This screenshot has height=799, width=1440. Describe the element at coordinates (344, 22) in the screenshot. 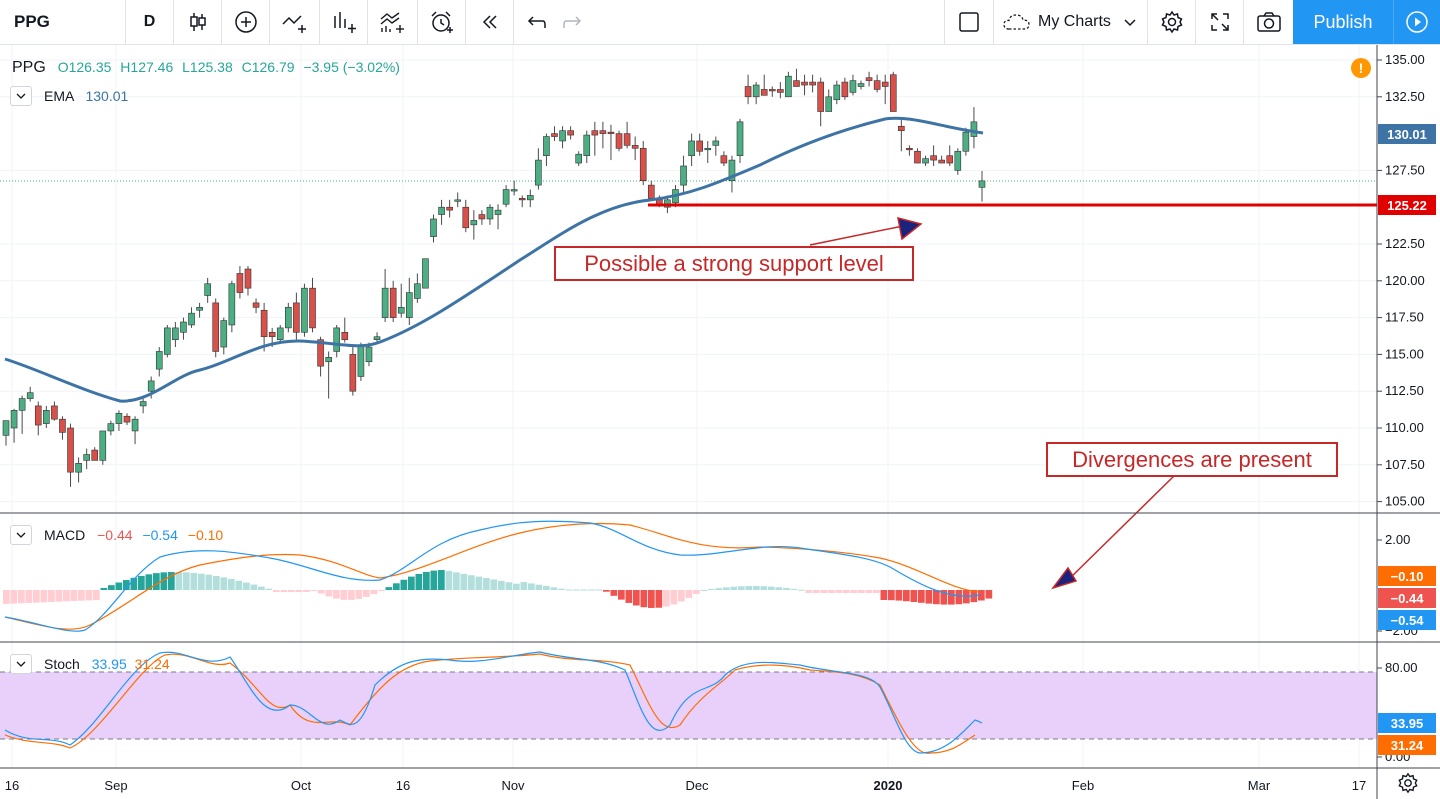

I see `financials-button` at that location.